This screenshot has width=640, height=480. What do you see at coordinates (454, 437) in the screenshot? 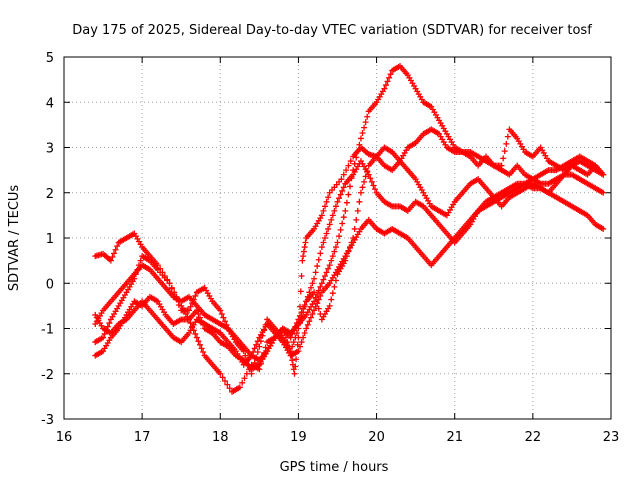
I see `x-tick-label: 21` at bounding box center [454, 437].